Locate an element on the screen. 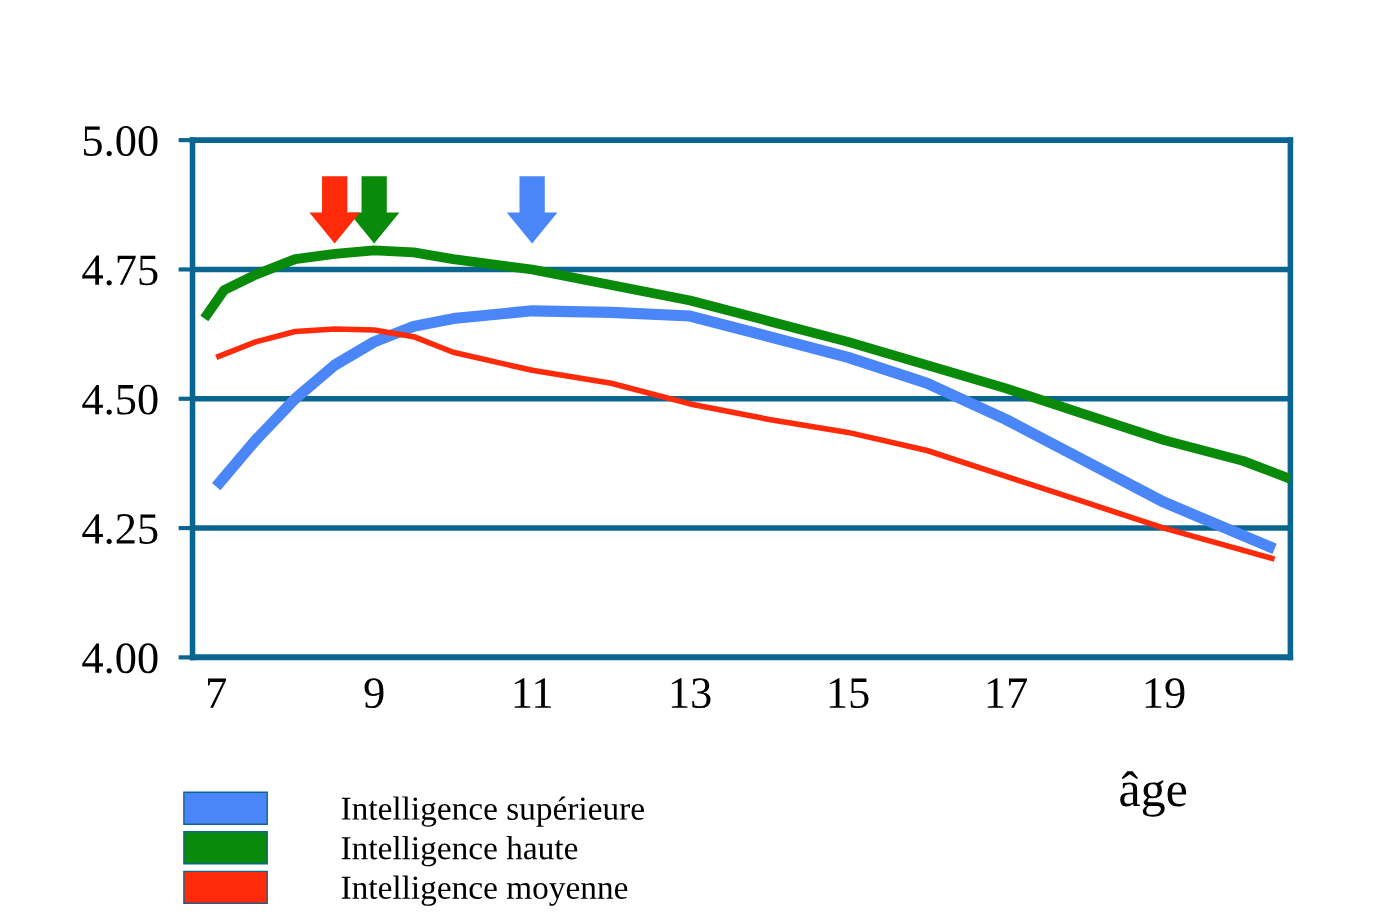 This screenshot has width=1395, height=922. legend-label: Intelligence haute is located at coordinates (459, 851).